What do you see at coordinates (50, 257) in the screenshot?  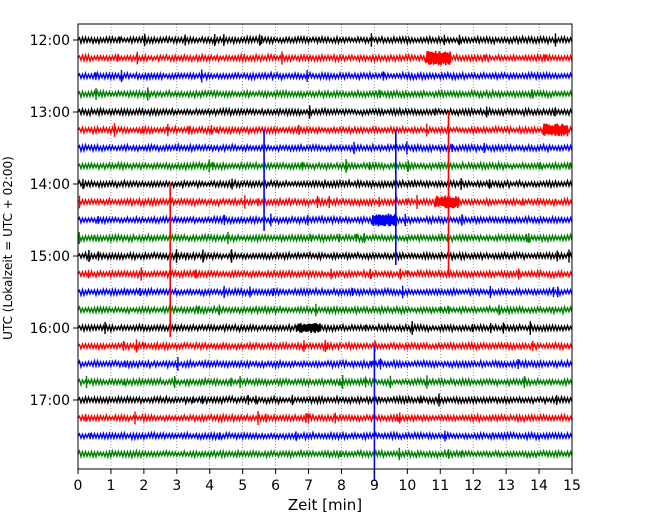 I see `y-tick-label: 15:00` at bounding box center [50, 257].